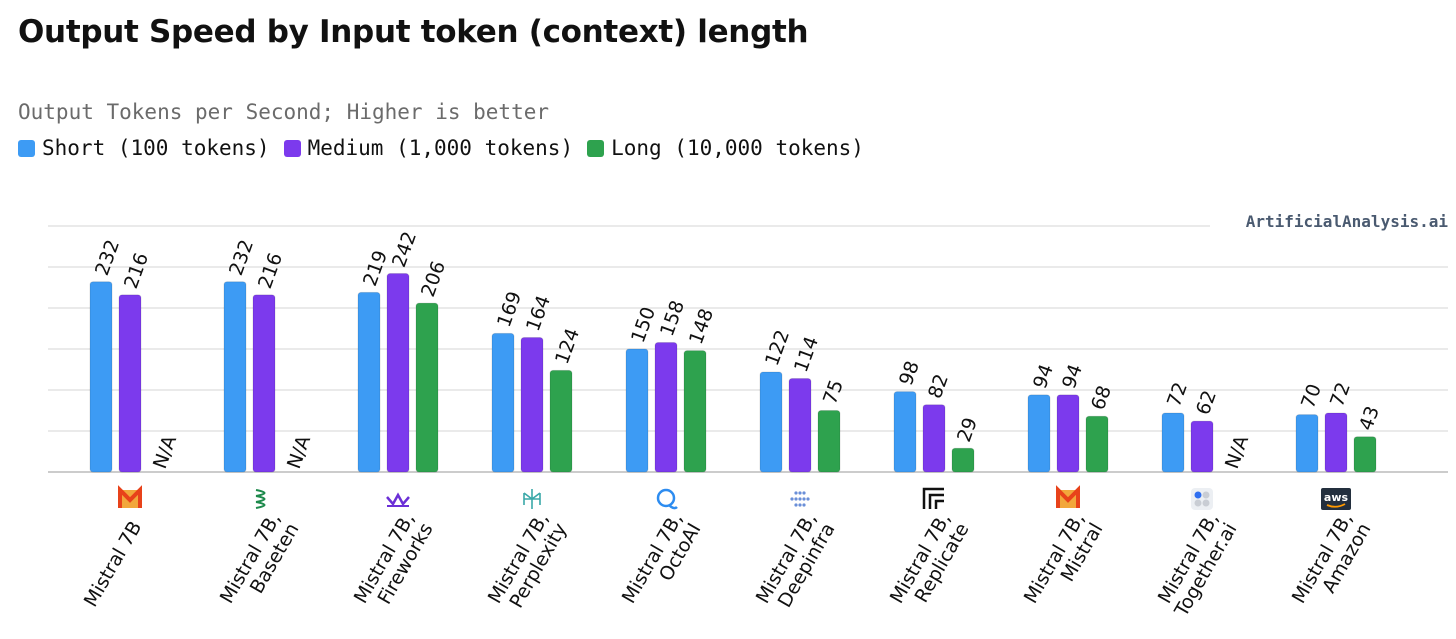 This screenshot has height=639, width=1456. Describe the element at coordinates (909, 373) in the screenshot. I see `bar-value-label: 98` at that location.